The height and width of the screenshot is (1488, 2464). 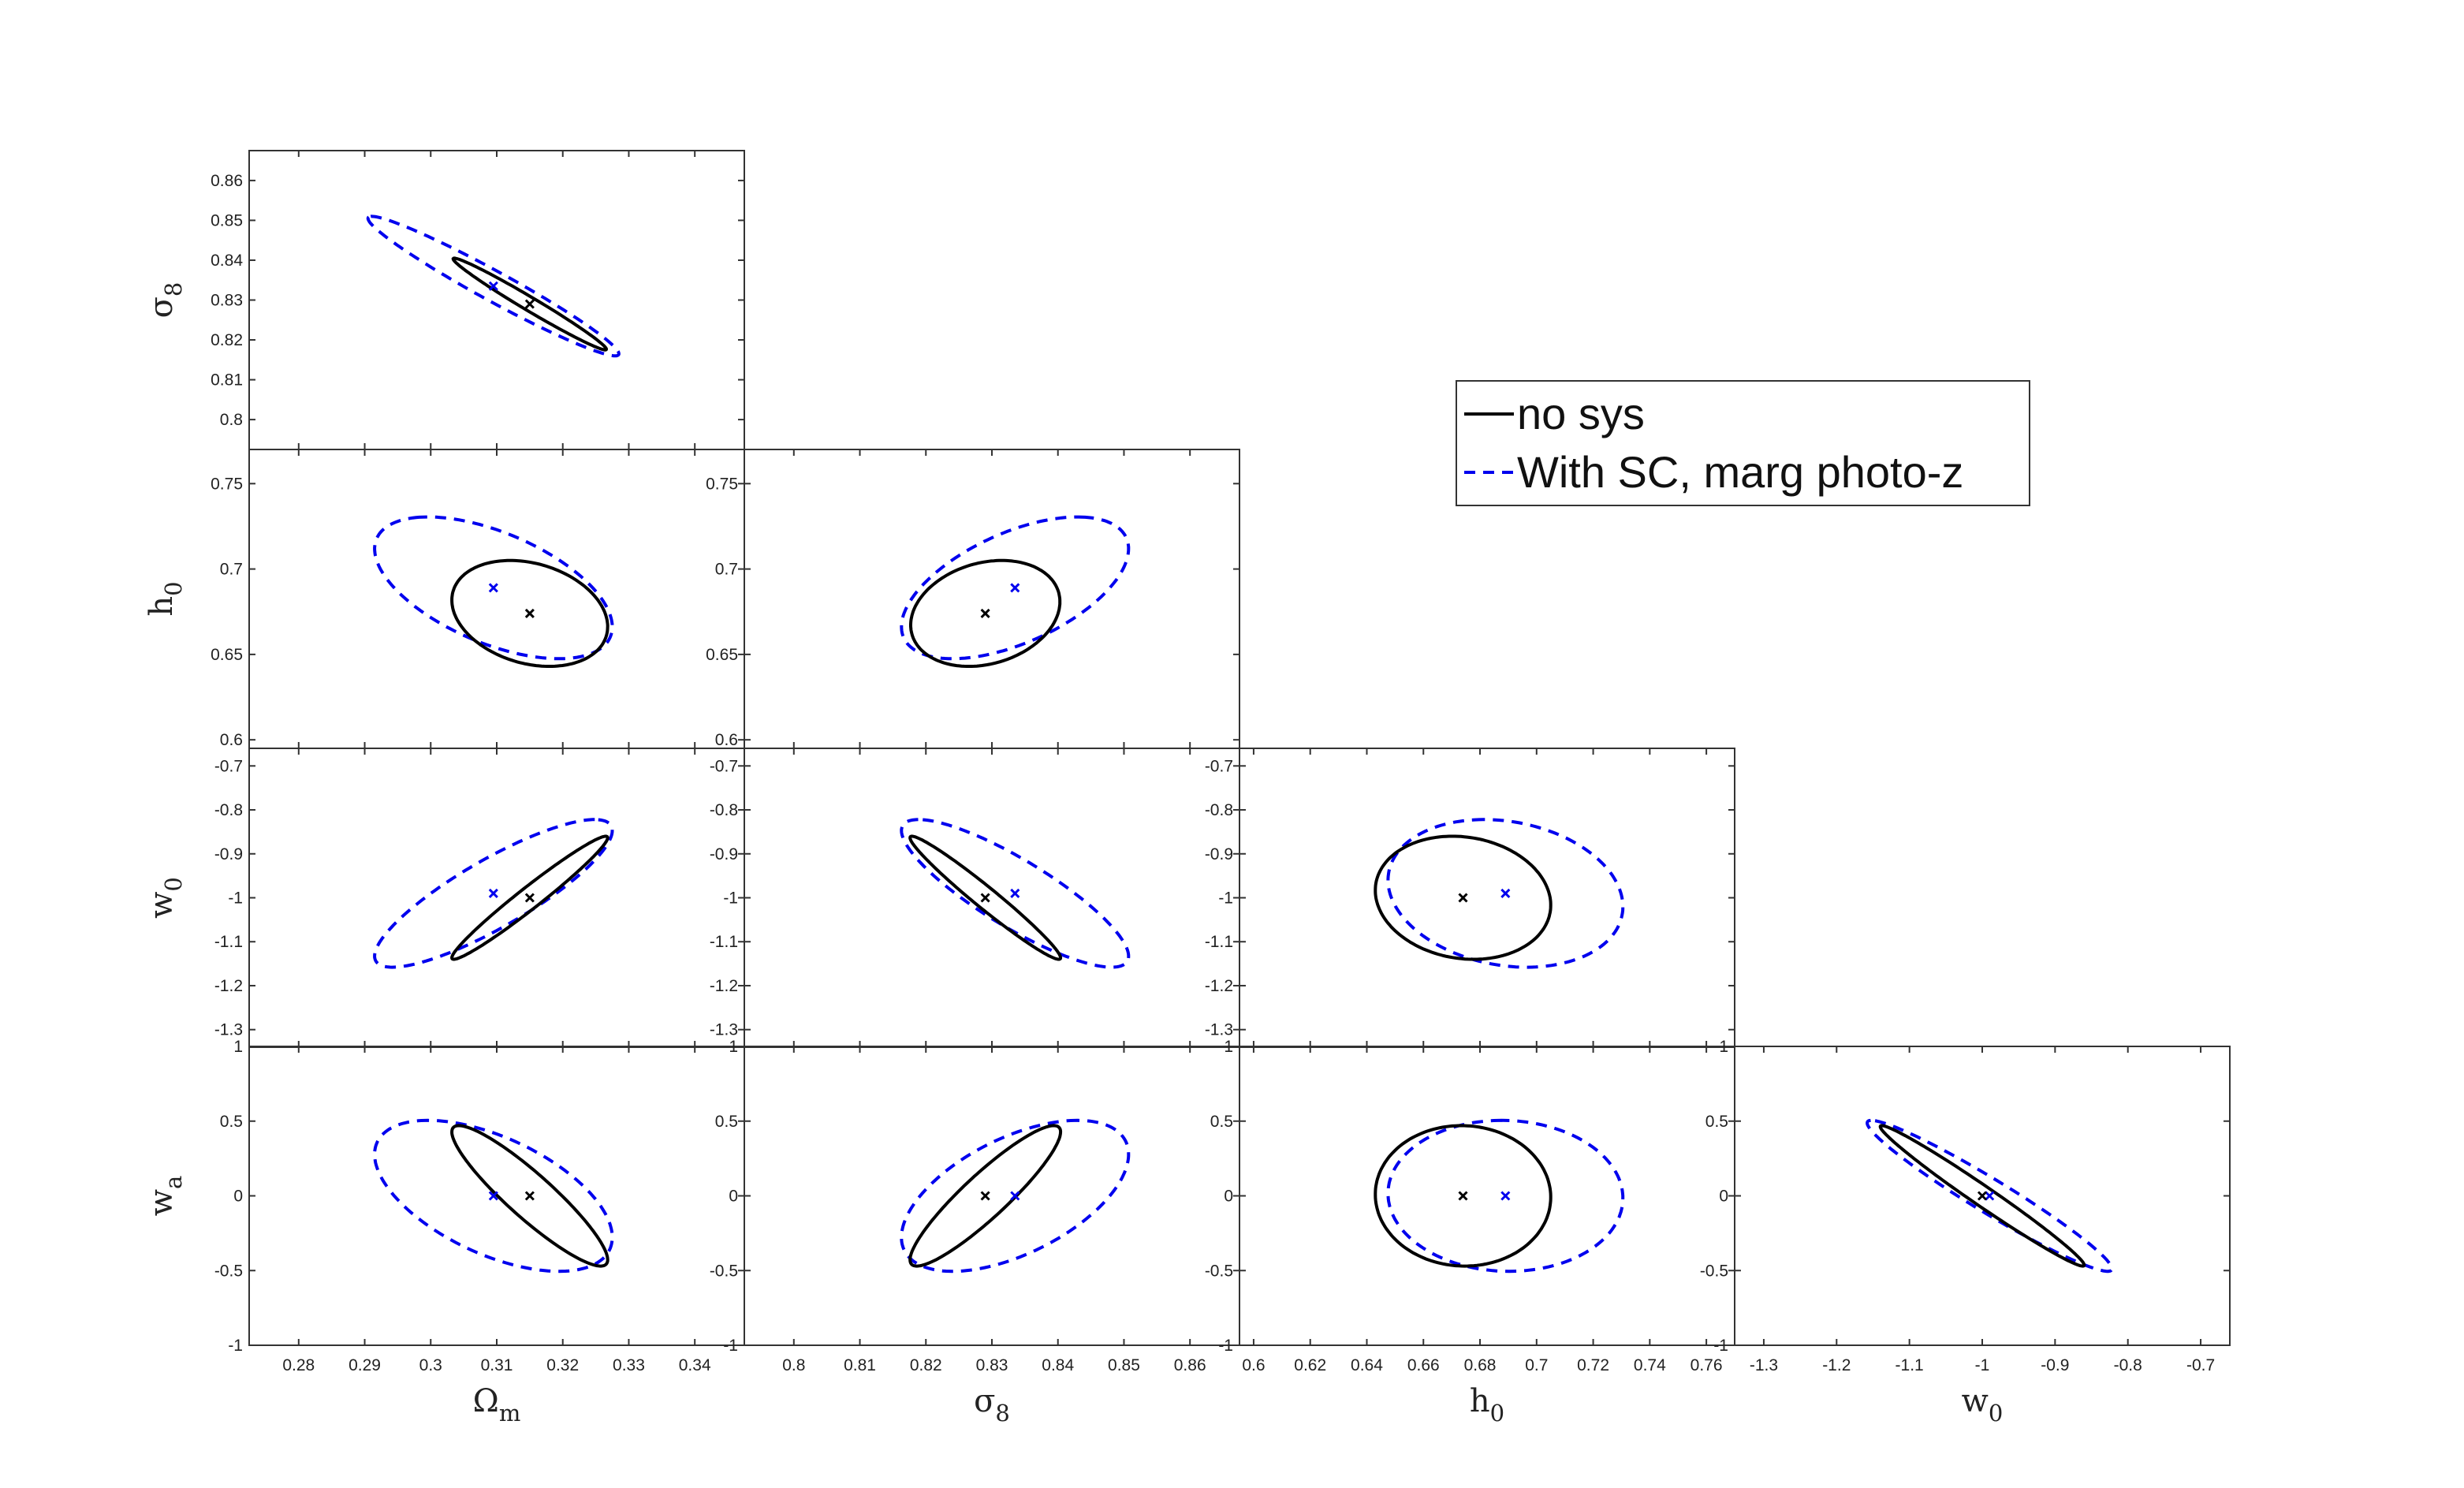 I want to click on y-axis-label-h0: h0, so click(x=165, y=598).